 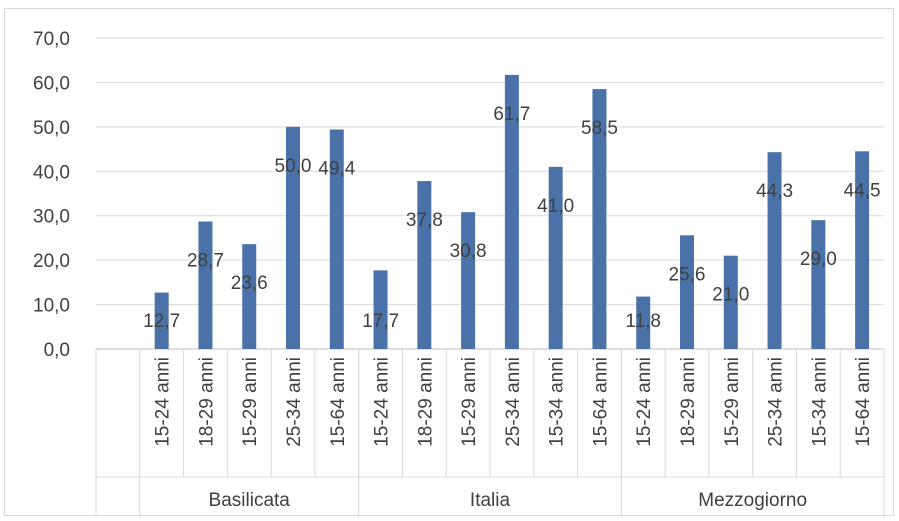 What do you see at coordinates (511, 114) in the screenshot?
I see `data-label: 61,7` at bounding box center [511, 114].